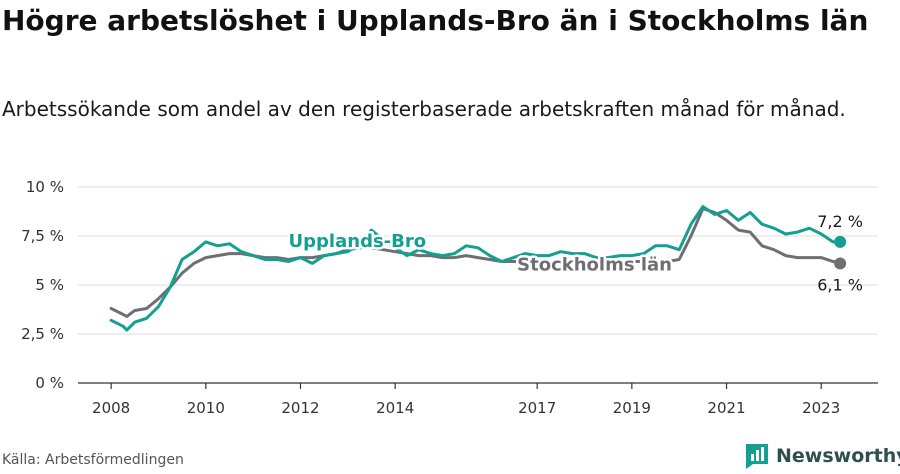  I want to click on upplands-bro-end-point, so click(840, 241).